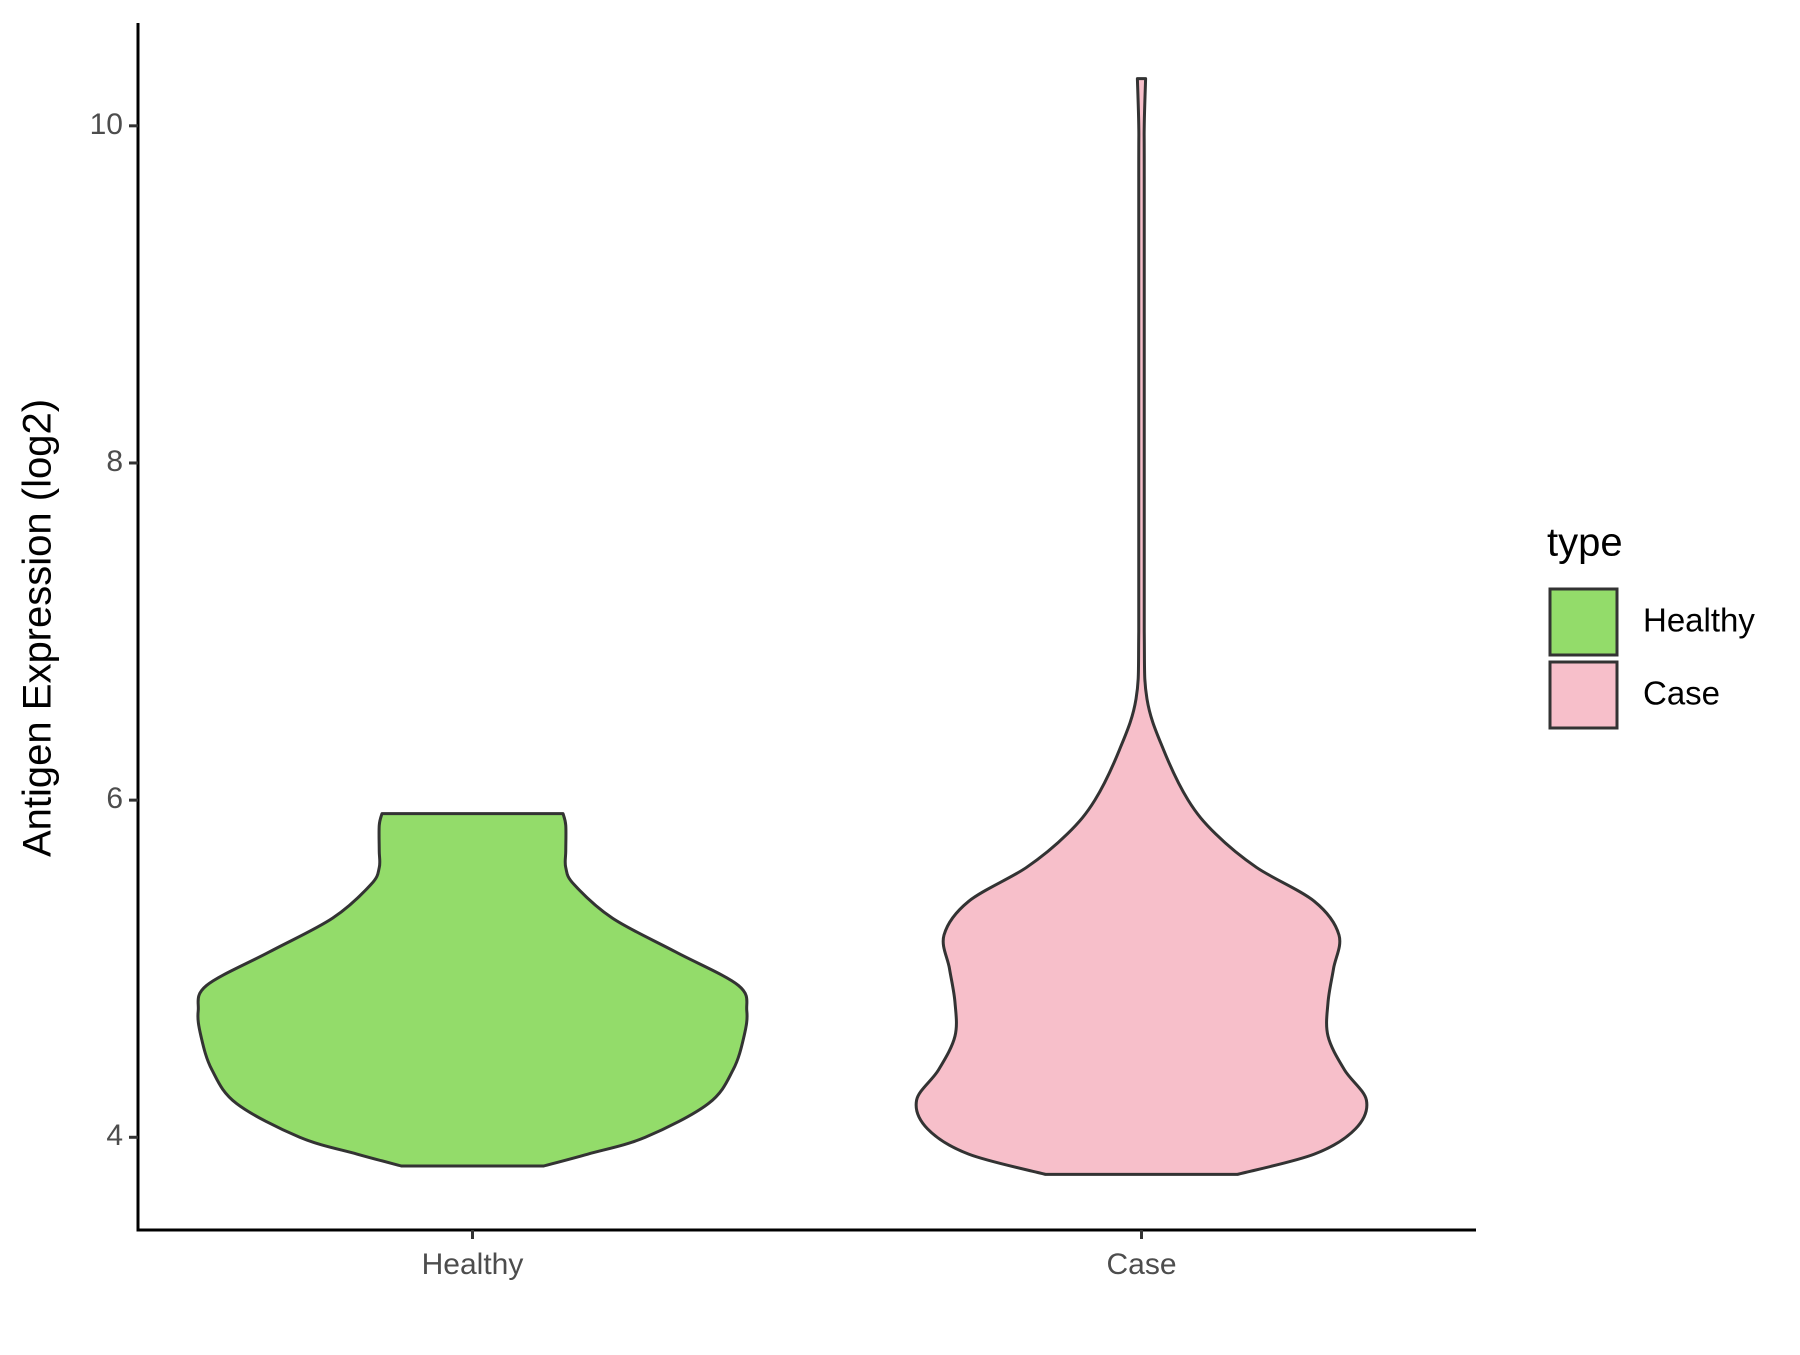  Describe the element at coordinates (1141, 1264) in the screenshot. I see `x-tick-label: Case` at that location.